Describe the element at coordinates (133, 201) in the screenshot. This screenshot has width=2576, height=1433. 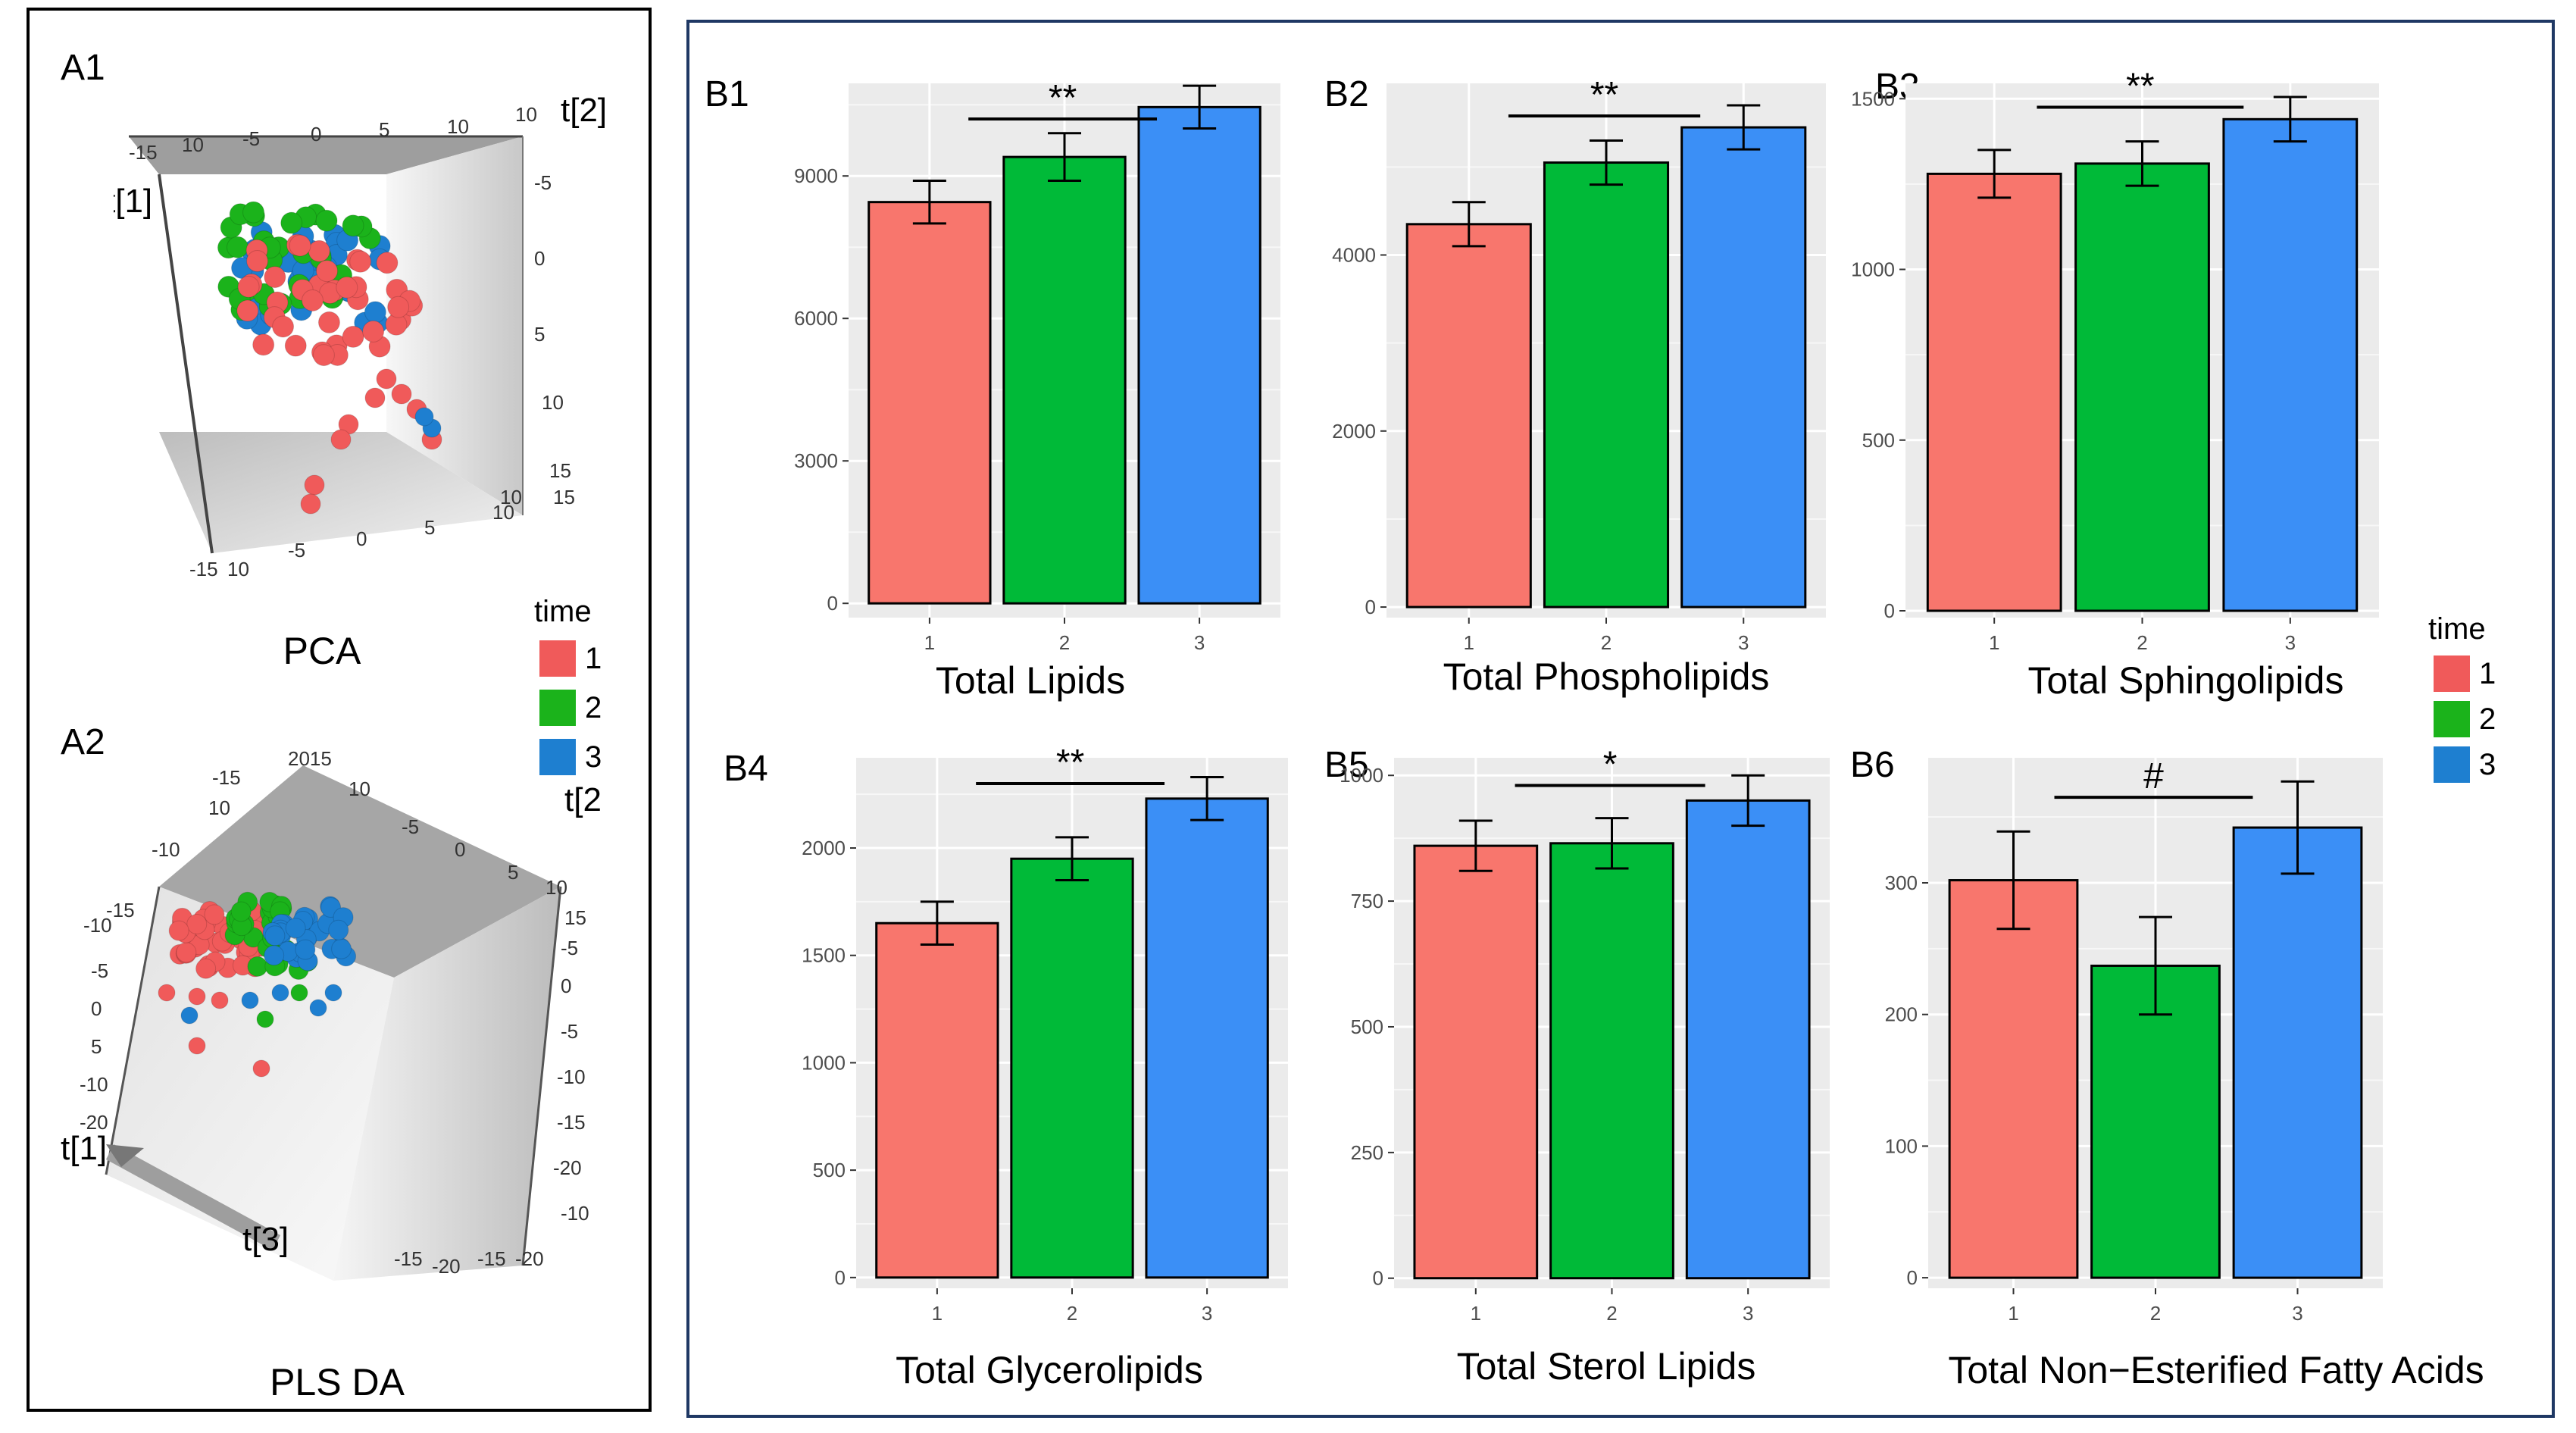
I see `pca-t1-label: t[1]` at that location.